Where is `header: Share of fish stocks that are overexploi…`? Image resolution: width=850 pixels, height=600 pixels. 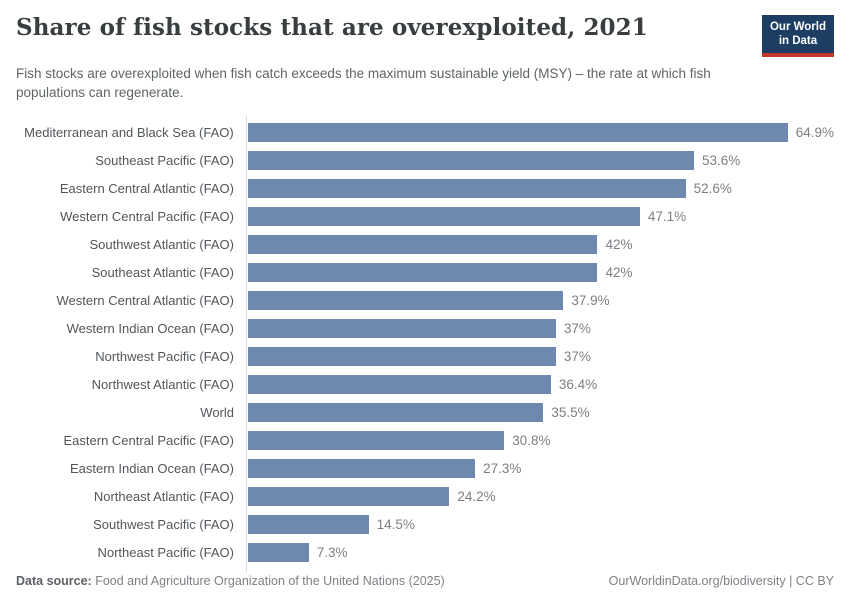 header: Share of fish stocks that are overexploi… is located at coordinates (425, 35).